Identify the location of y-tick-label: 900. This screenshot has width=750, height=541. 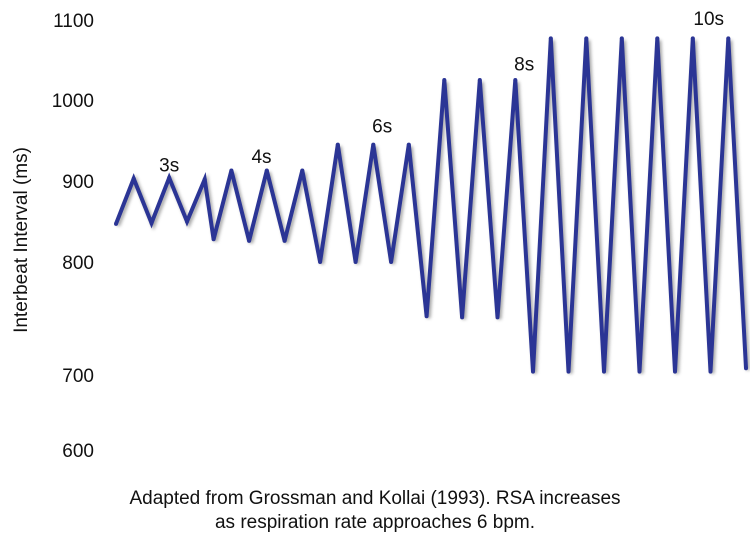
(78, 182).